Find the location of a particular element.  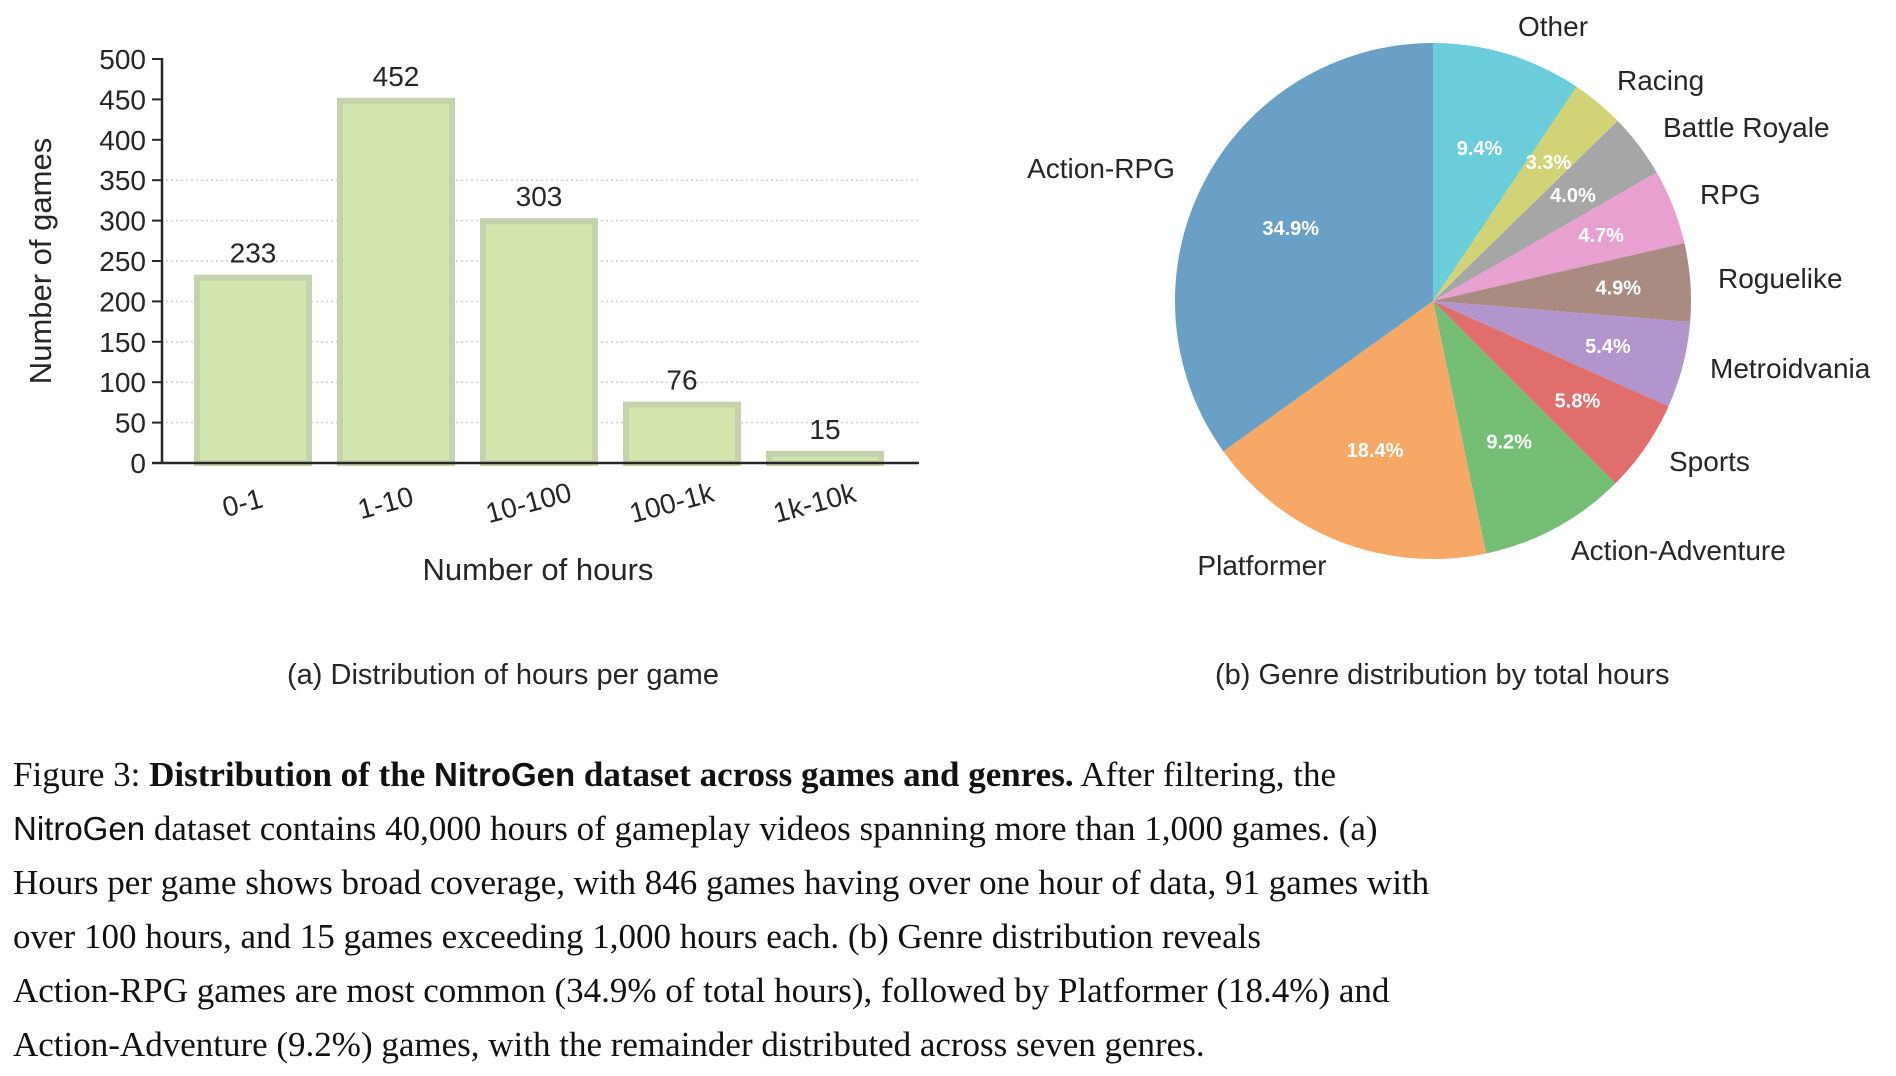

pie-slices is located at coordinates (1433, 301).